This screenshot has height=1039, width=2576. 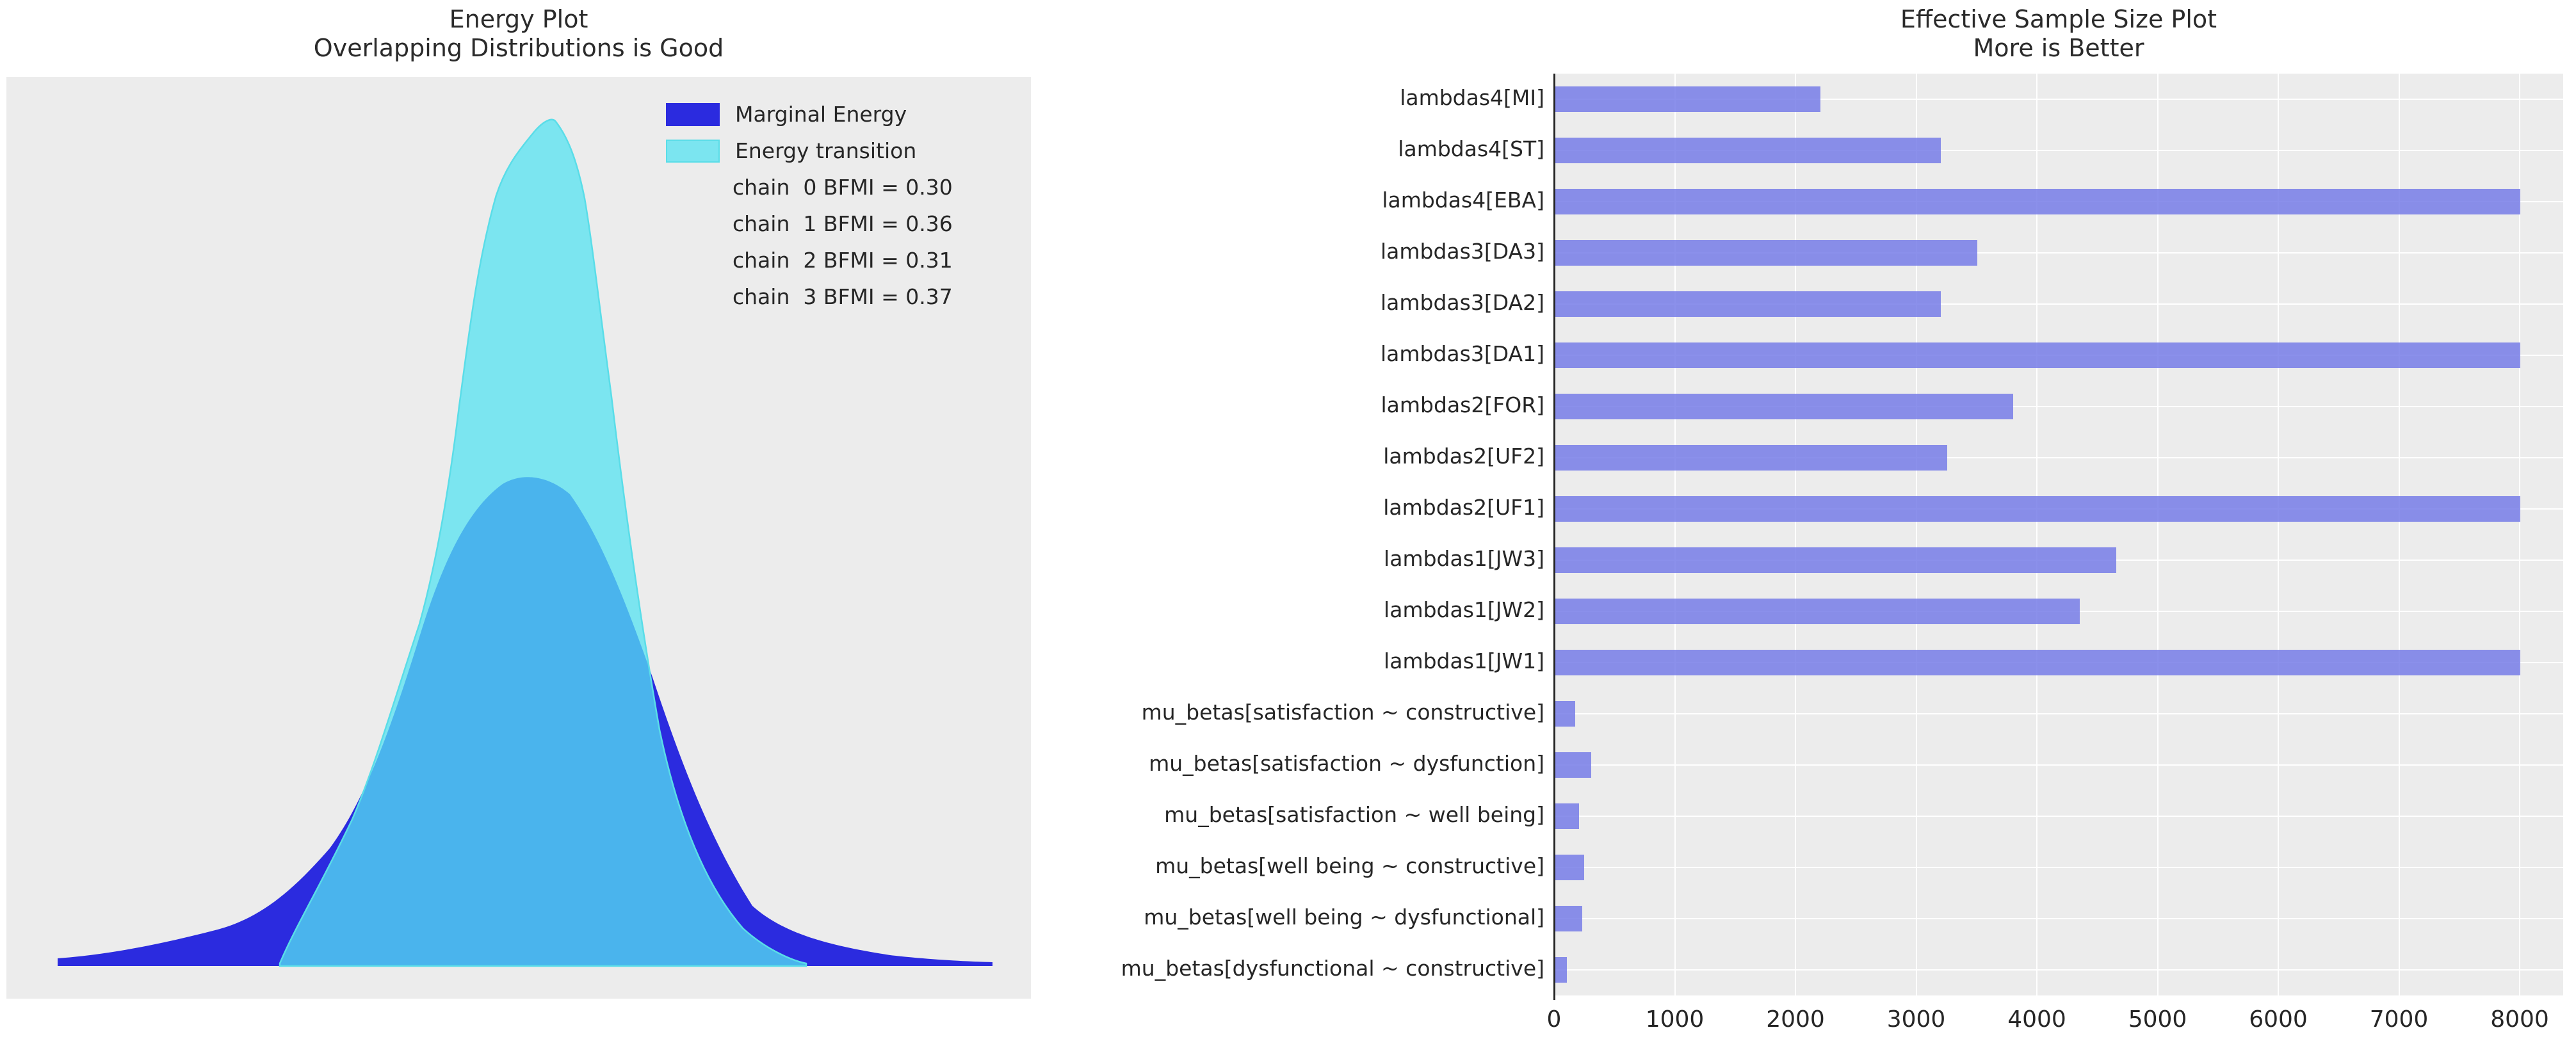 I want to click on x-tick-label: 3000, so click(x=1916, y=1020).